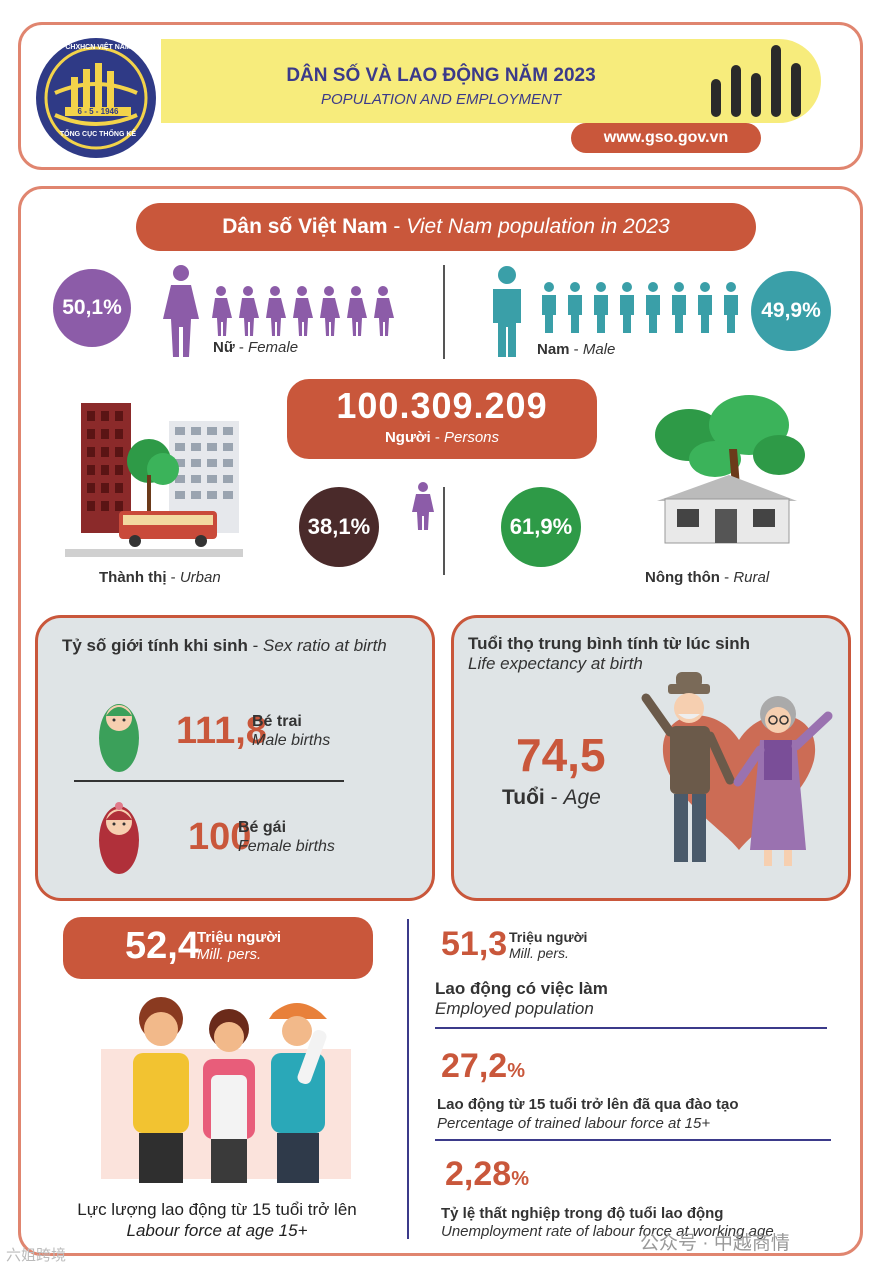 The height and width of the screenshot is (1271, 883). Describe the element at coordinates (154, 480) in the screenshot. I see `city-buildings-icon` at that location.